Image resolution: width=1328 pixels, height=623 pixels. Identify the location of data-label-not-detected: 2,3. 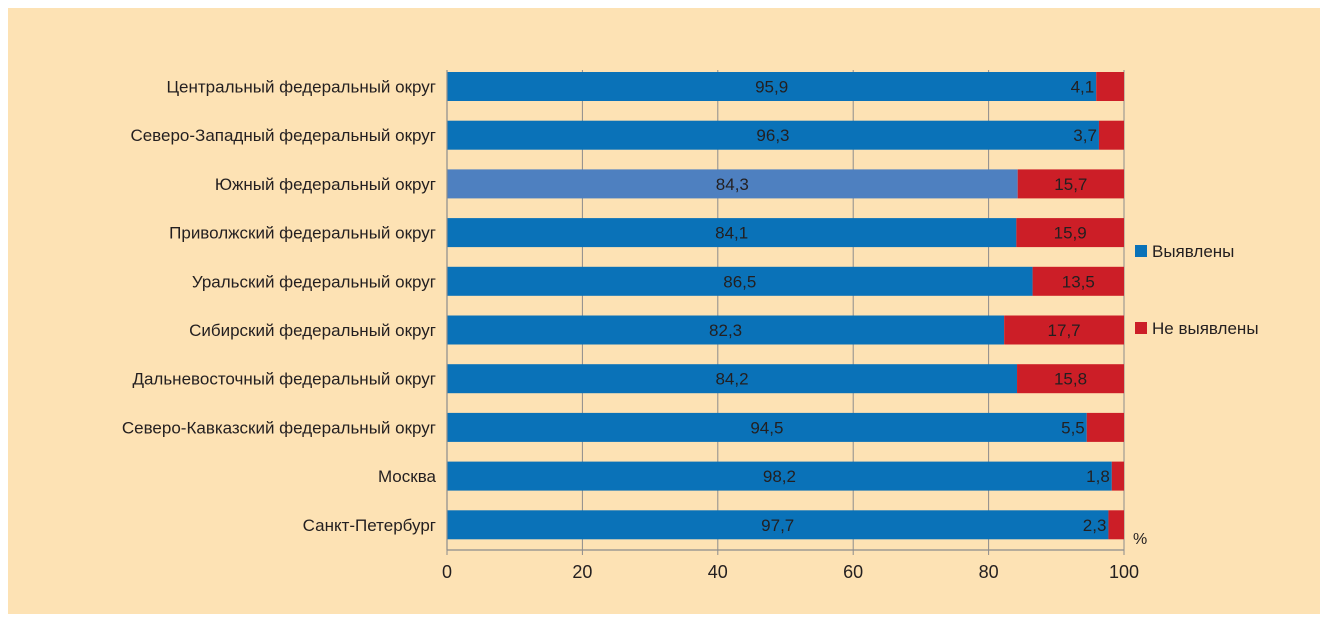
(1095, 525).